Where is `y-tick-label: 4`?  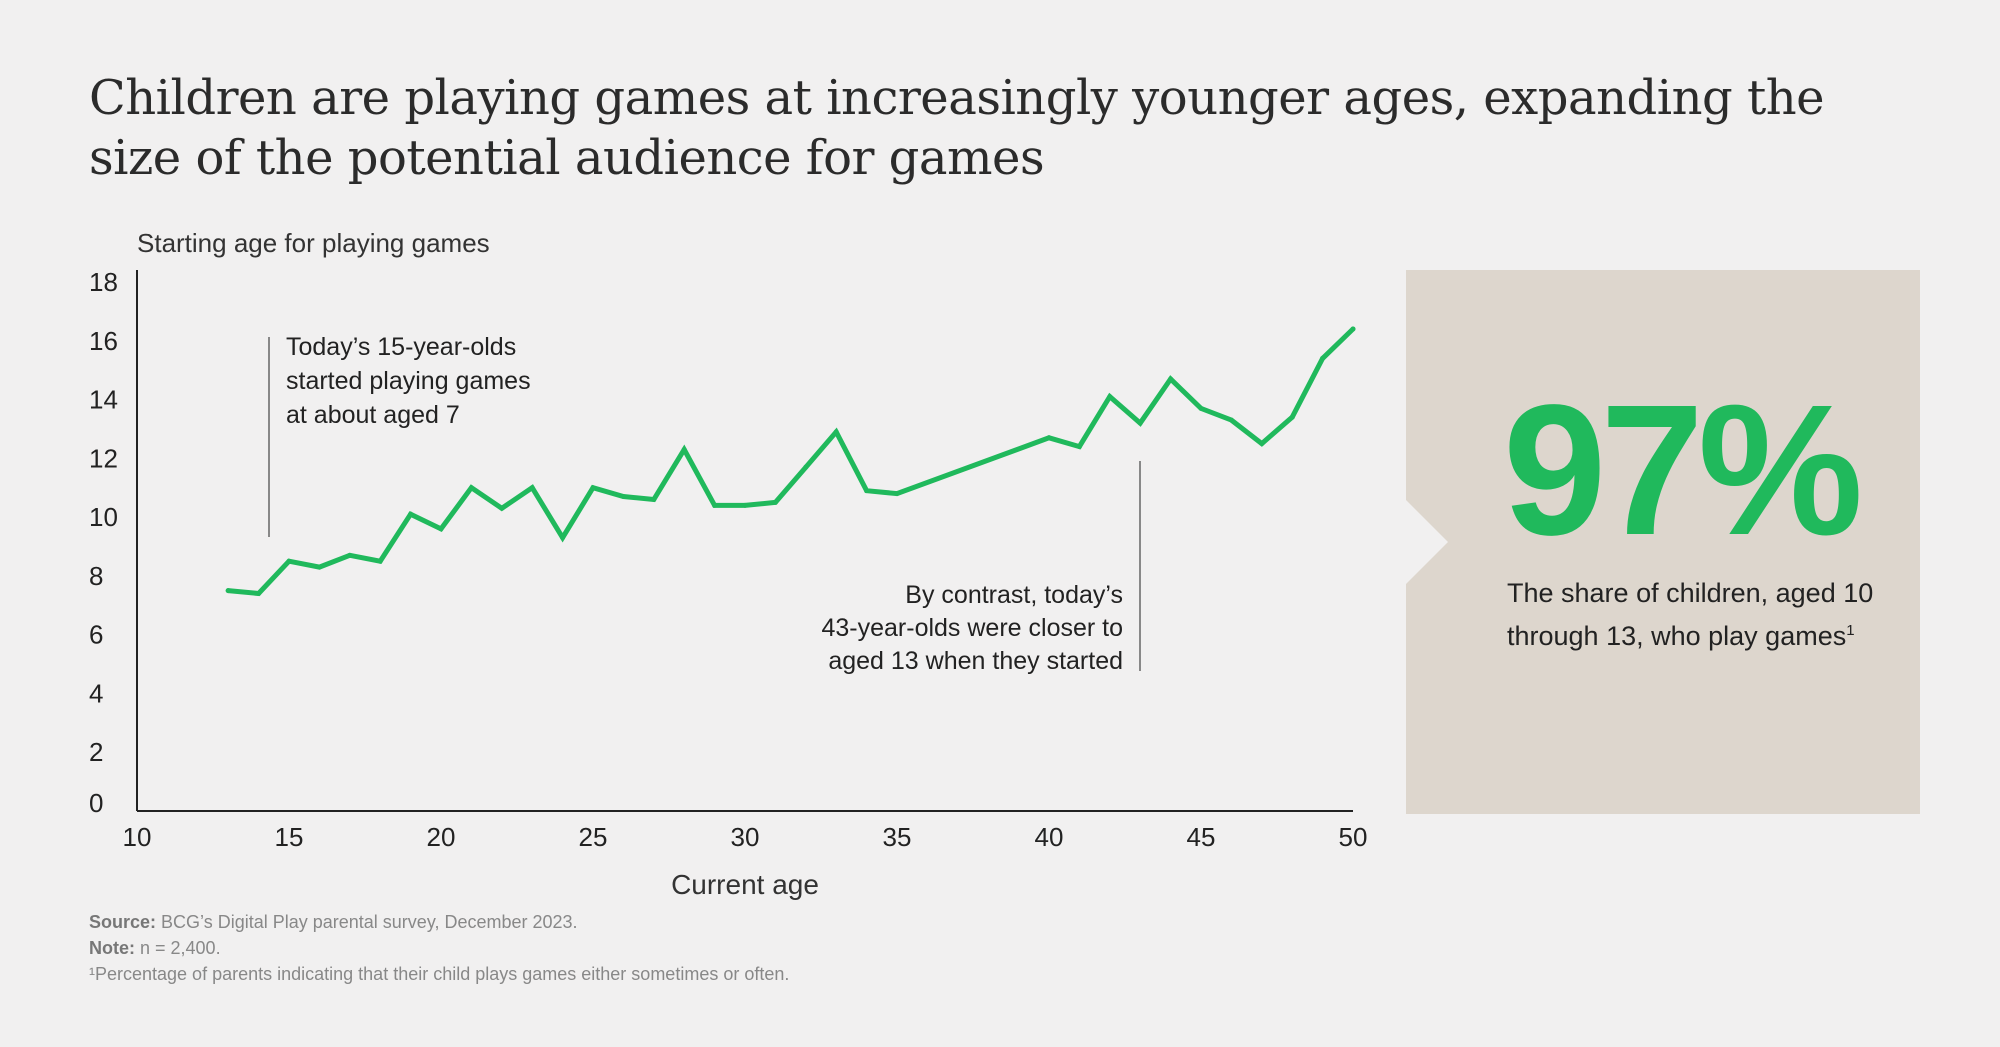
y-tick-label: 4 is located at coordinates (96, 693).